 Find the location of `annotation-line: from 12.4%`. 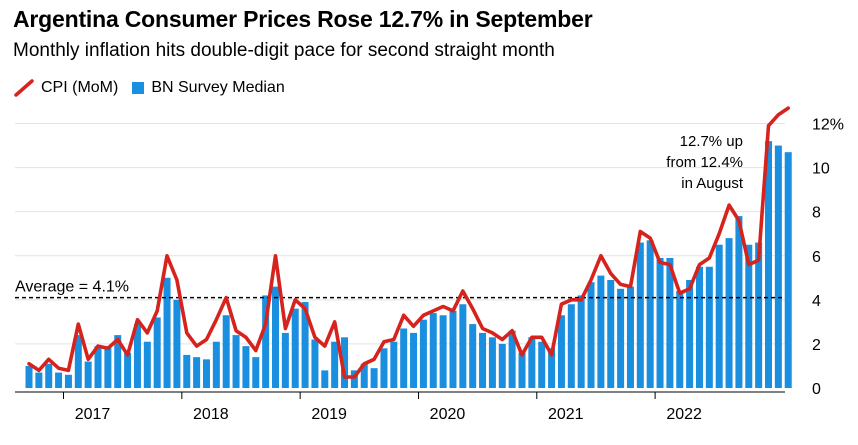

annotation-line: from 12.4% is located at coordinates (704, 162).